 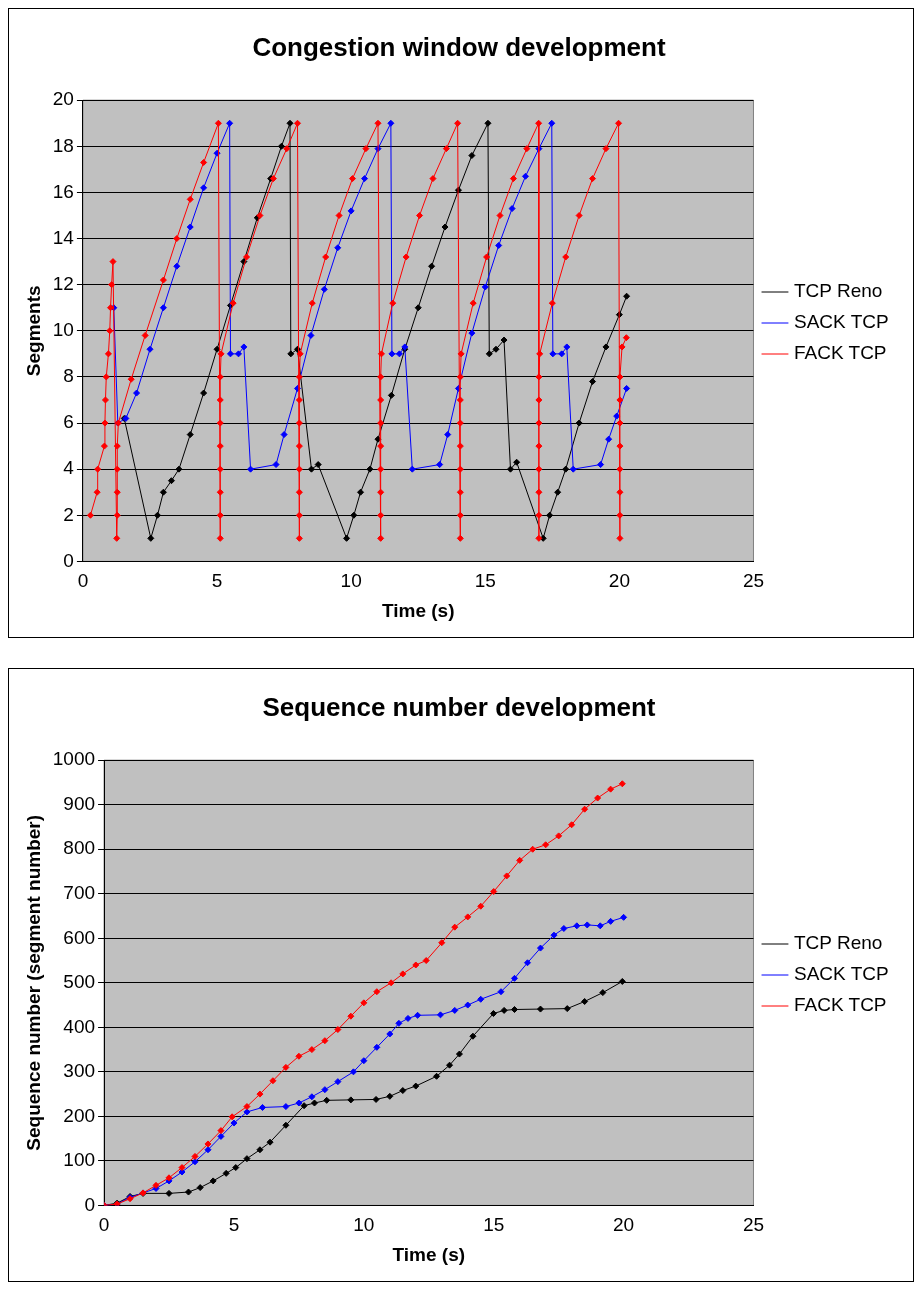 What do you see at coordinates (79, 1115) in the screenshot?
I see `y-tick-label: 200` at bounding box center [79, 1115].